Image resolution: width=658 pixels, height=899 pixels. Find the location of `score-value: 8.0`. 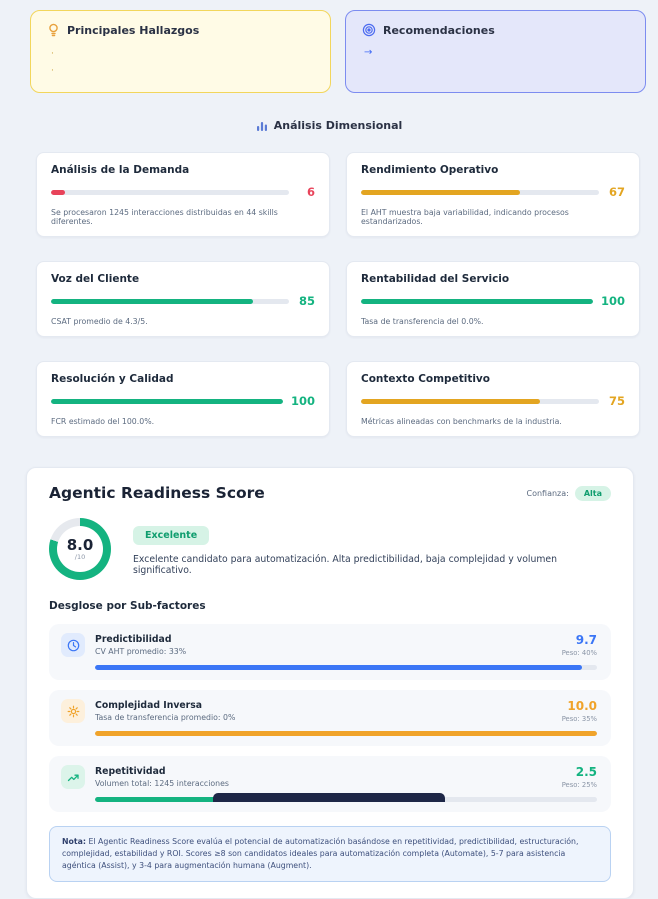

score-value: 8.0 is located at coordinates (80, 545).